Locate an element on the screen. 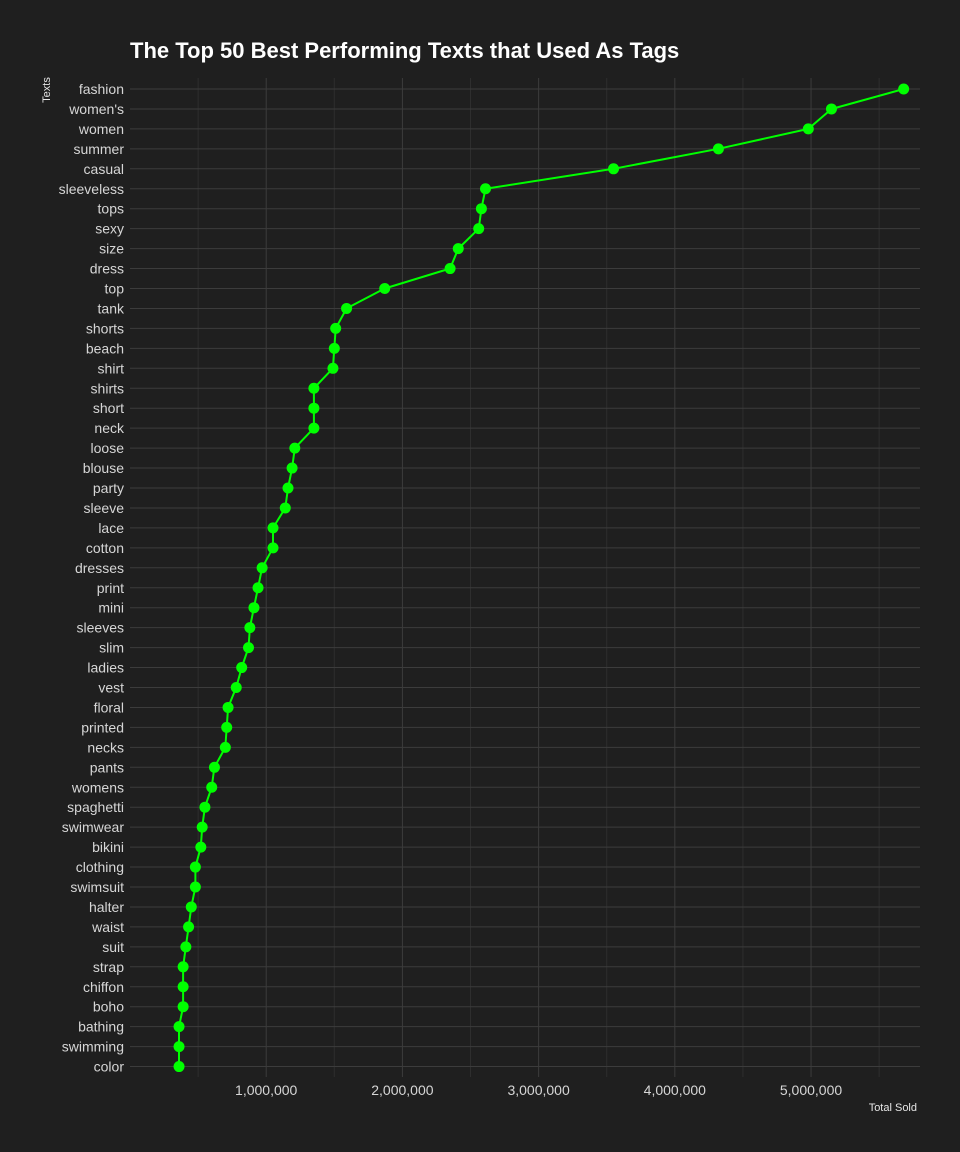  y-tick-label: swimwear is located at coordinates (93, 827).